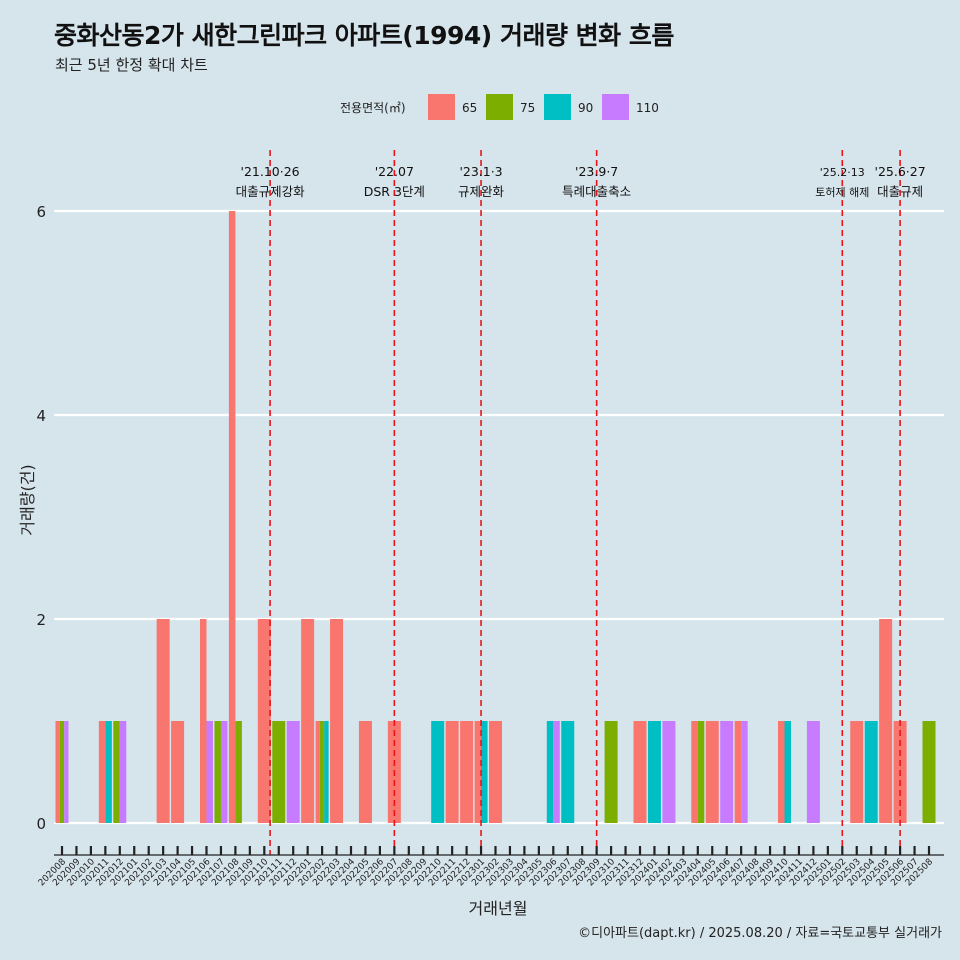 Image resolution: width=960 pixels, height=960 pixels. I want to click on event-label: 대출규제강화, so click(271, 191).